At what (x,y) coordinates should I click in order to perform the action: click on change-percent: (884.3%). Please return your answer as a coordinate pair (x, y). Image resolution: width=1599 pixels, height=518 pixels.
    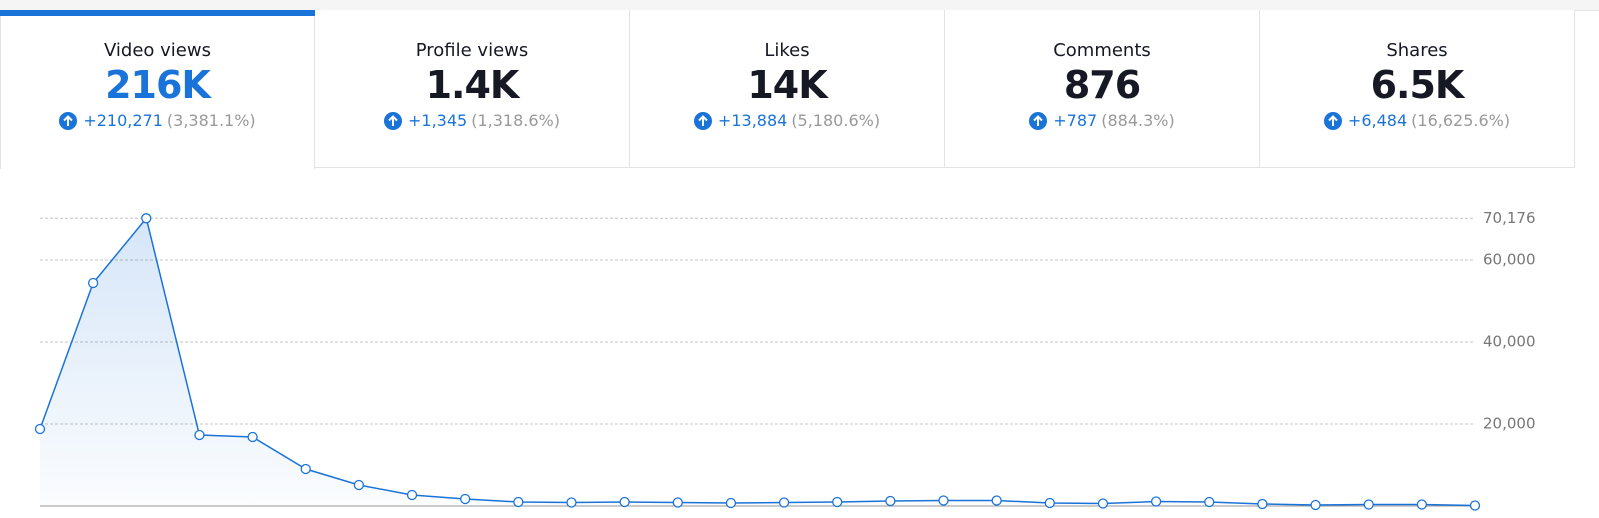
    Looking at the image, I should click on (1138, 120).